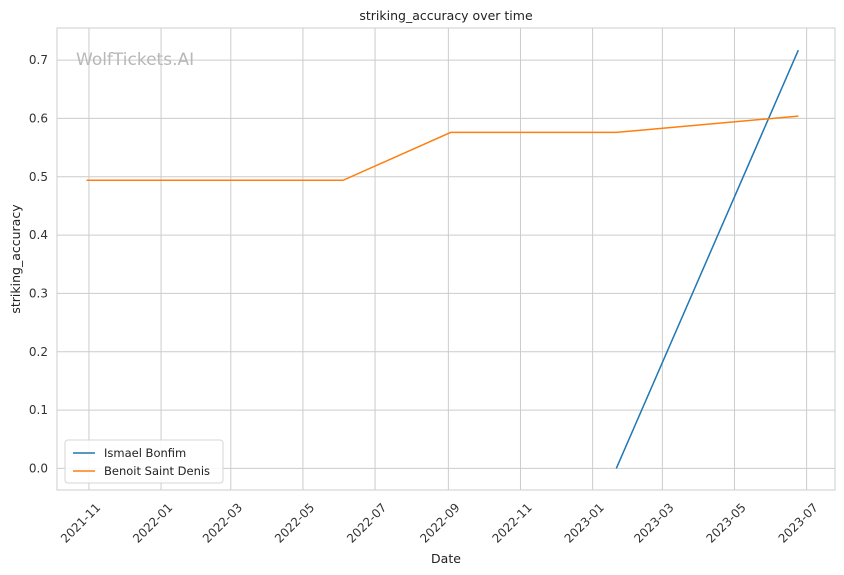 The height and width of the screenshot is (575, 844). What do you see at coordinates (38, 468) in the screenshot?
I see `y-tick-label: 0.0` at bounding box center [38, 468].